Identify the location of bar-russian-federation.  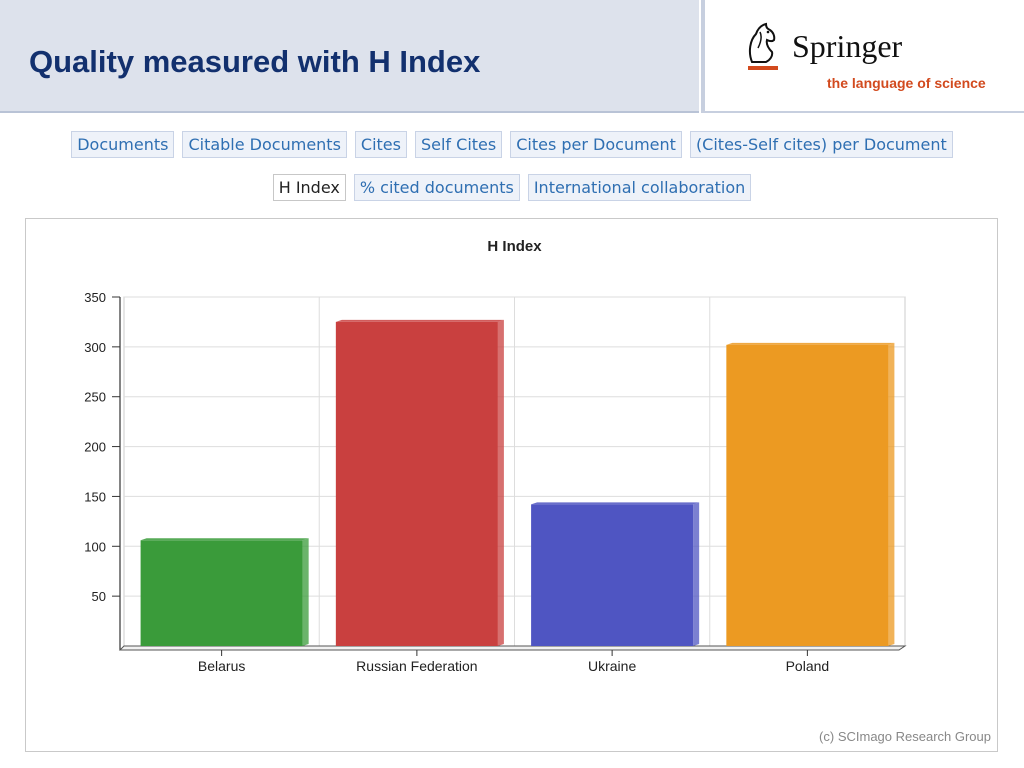
(416, 483).